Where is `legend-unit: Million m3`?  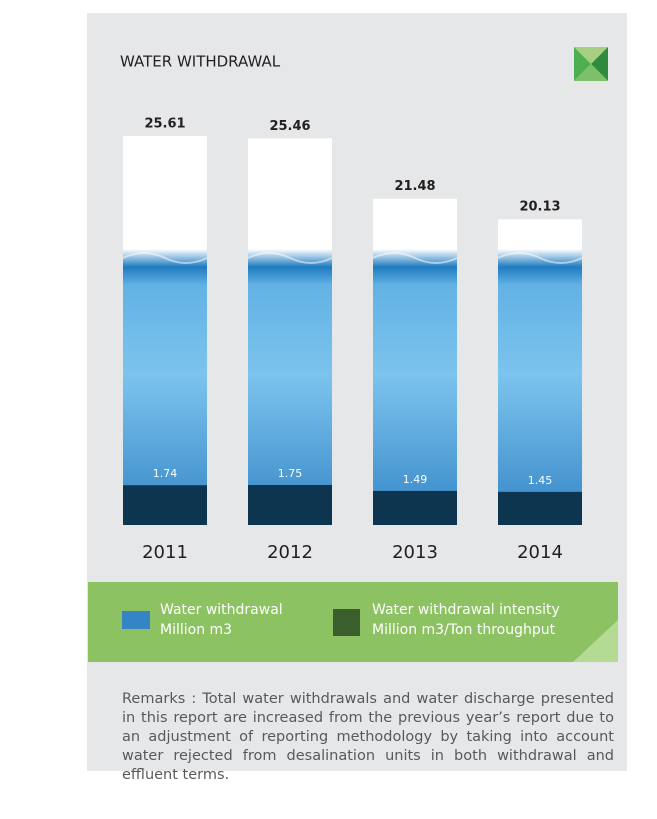 legend-unit: Million m3 is located at coordinates (196, 630).